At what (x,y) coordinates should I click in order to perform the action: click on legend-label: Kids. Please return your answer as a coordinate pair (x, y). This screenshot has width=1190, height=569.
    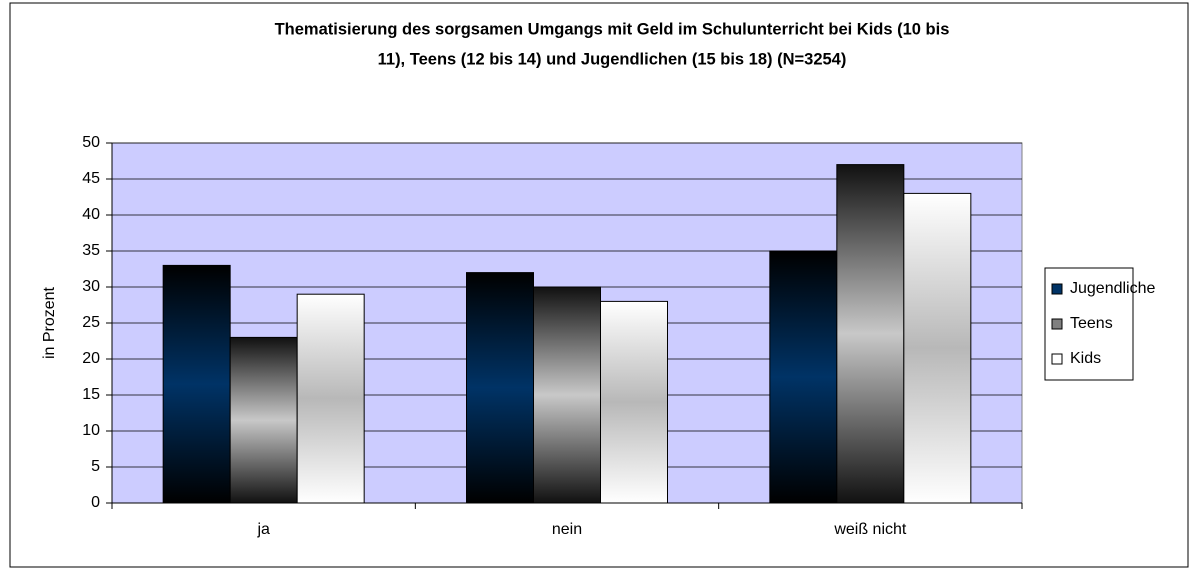
    Looking at the image, I should click on (1085, 358).